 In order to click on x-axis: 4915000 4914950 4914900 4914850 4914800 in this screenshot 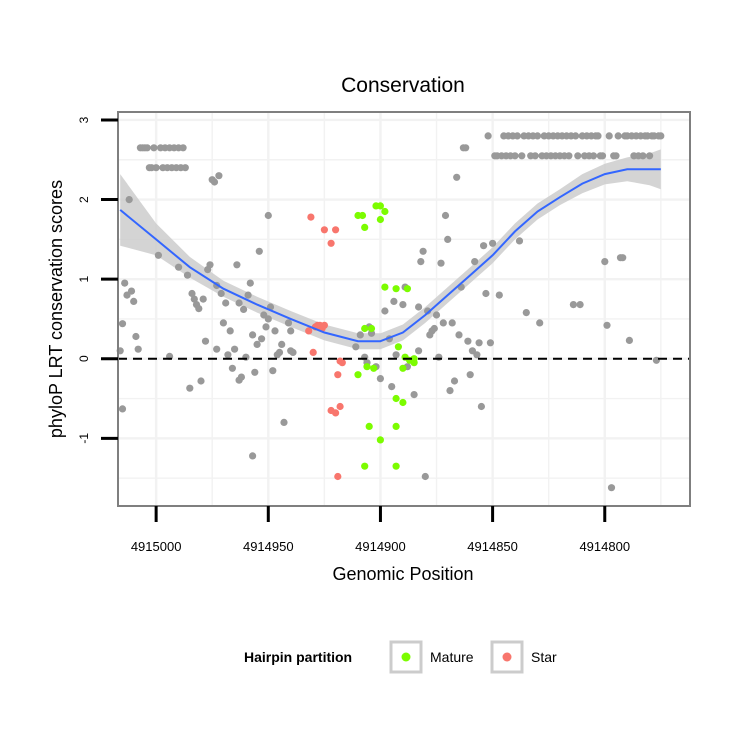, I will do `click(380, 530)`.